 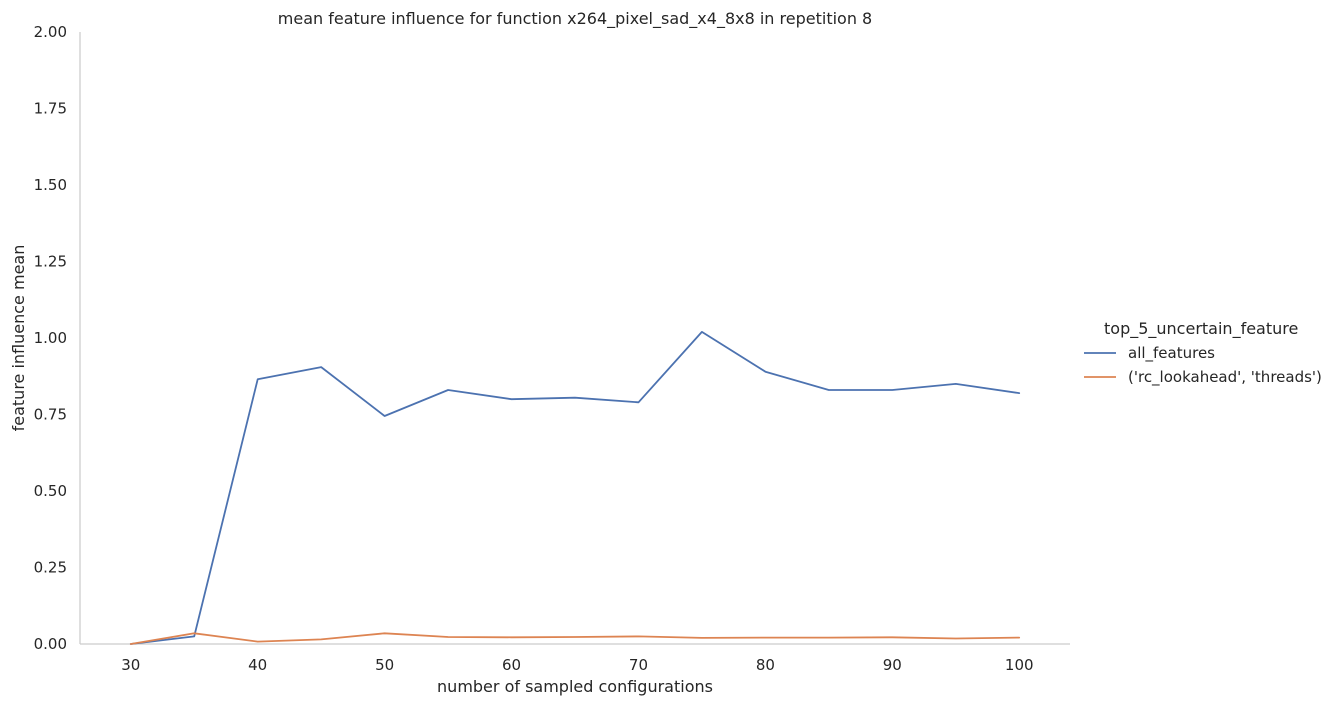 What do you see at coordinates (1203, 365) in the screenshot?
I see `legend-items: all_features ('rc_lookahead', 'threads')` at bounding box center [1203, 365].